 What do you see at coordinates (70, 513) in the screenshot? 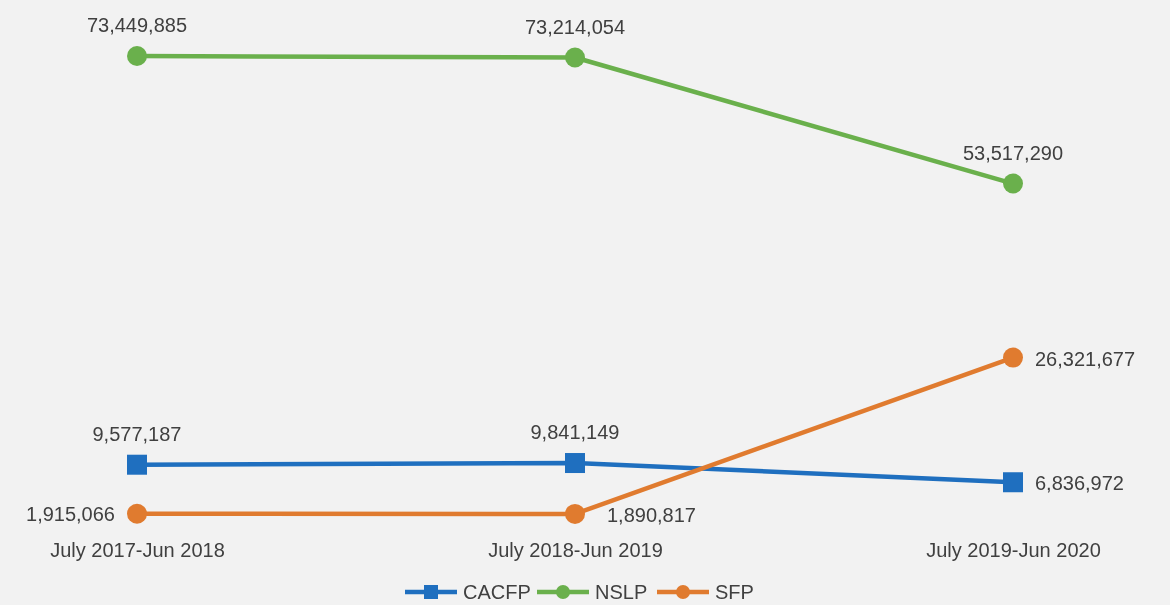
I see `data-label: 1,915,066` at bounding box center [70, 513].